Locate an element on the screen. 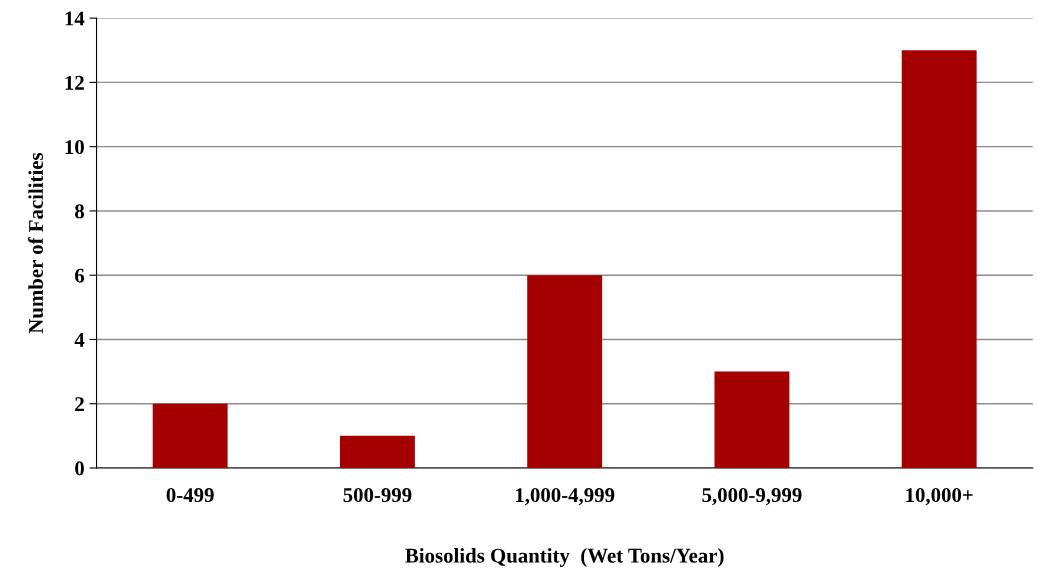 Image resolution: width=1038 pixels, height=585 pixels. x-tick-label: 0-499 is located at coordinates (190, 495).